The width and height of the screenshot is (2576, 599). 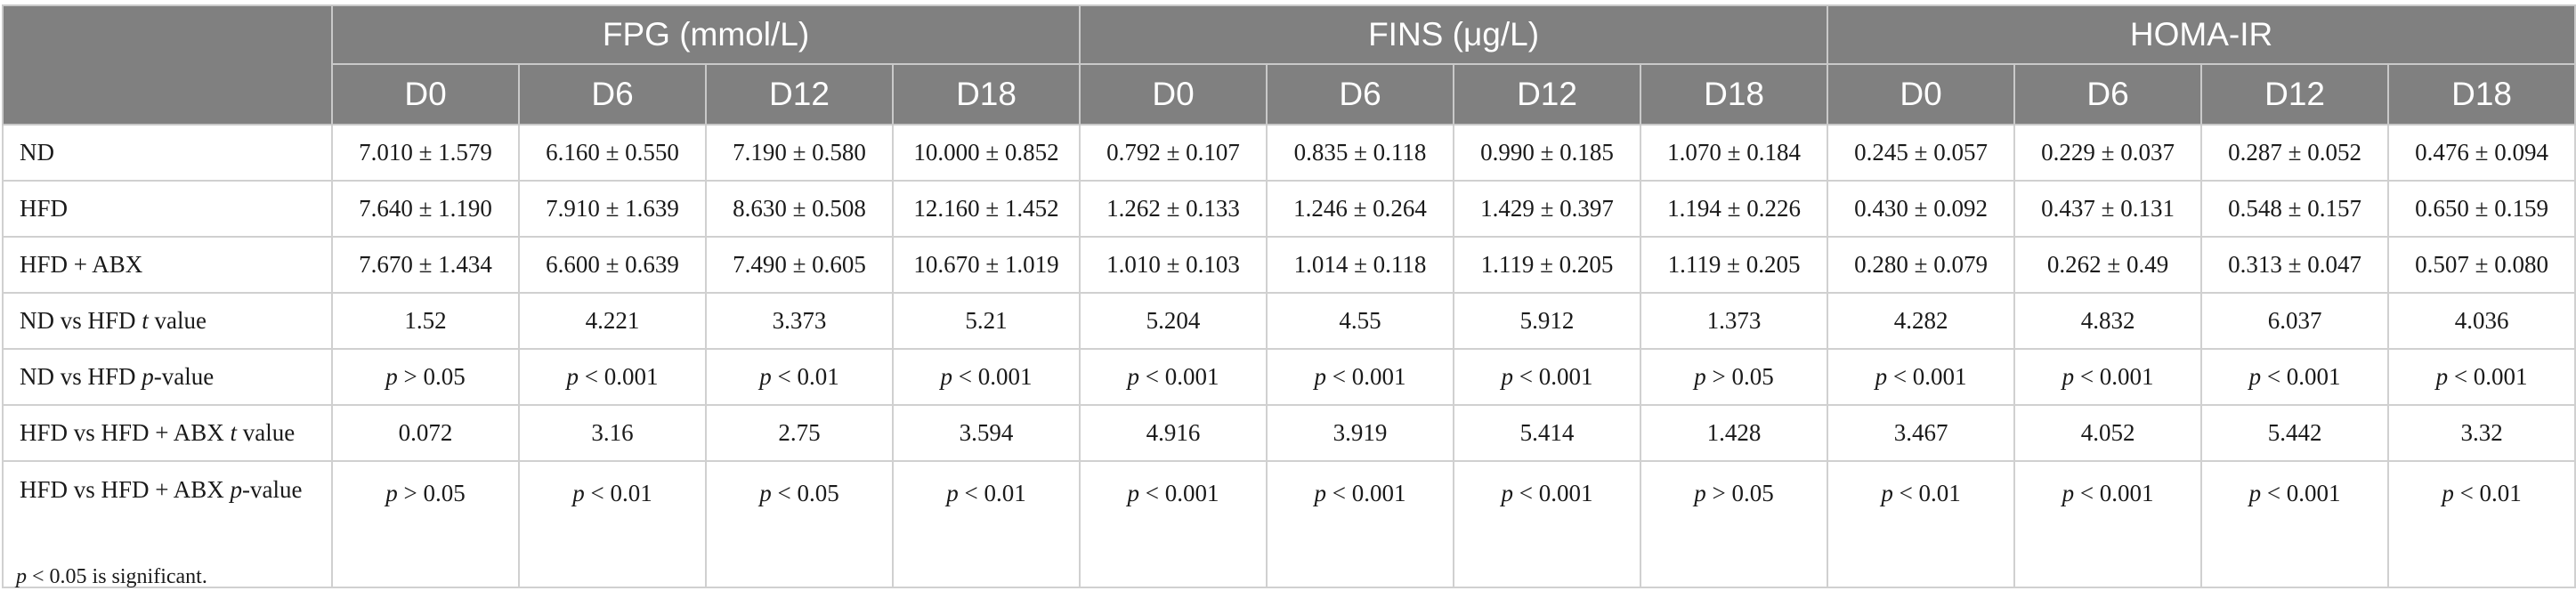 I want to click on table-cell: 0.990 ± 0.185, so click(x=1548, y=153).